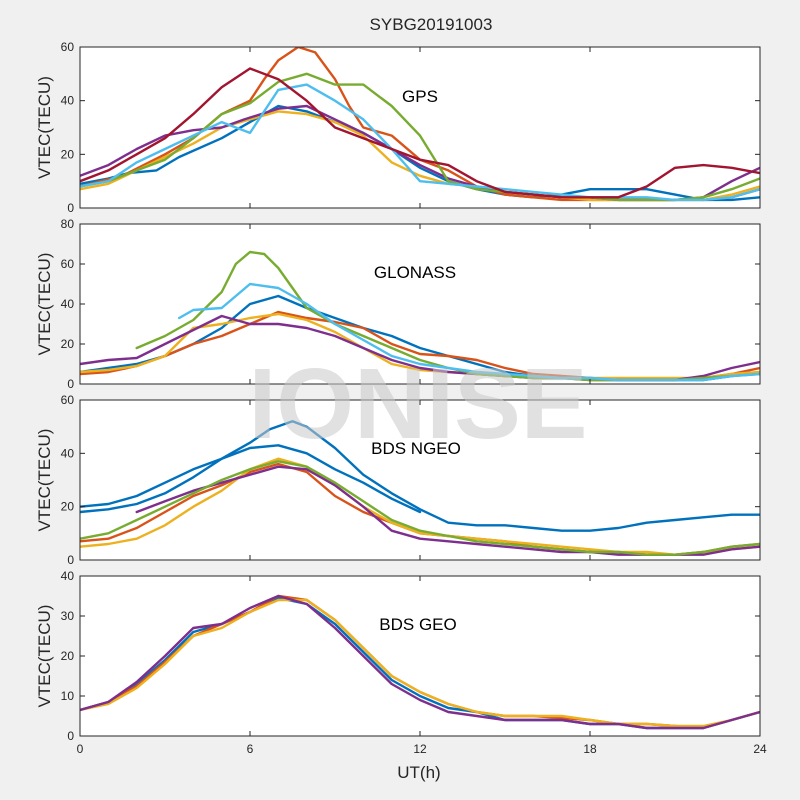 The height and width of the screenshot is (800, 800). Describe the element at coordinates (417, 624) in the screenshot. I see `panel-label: BDS GEO` at that location.